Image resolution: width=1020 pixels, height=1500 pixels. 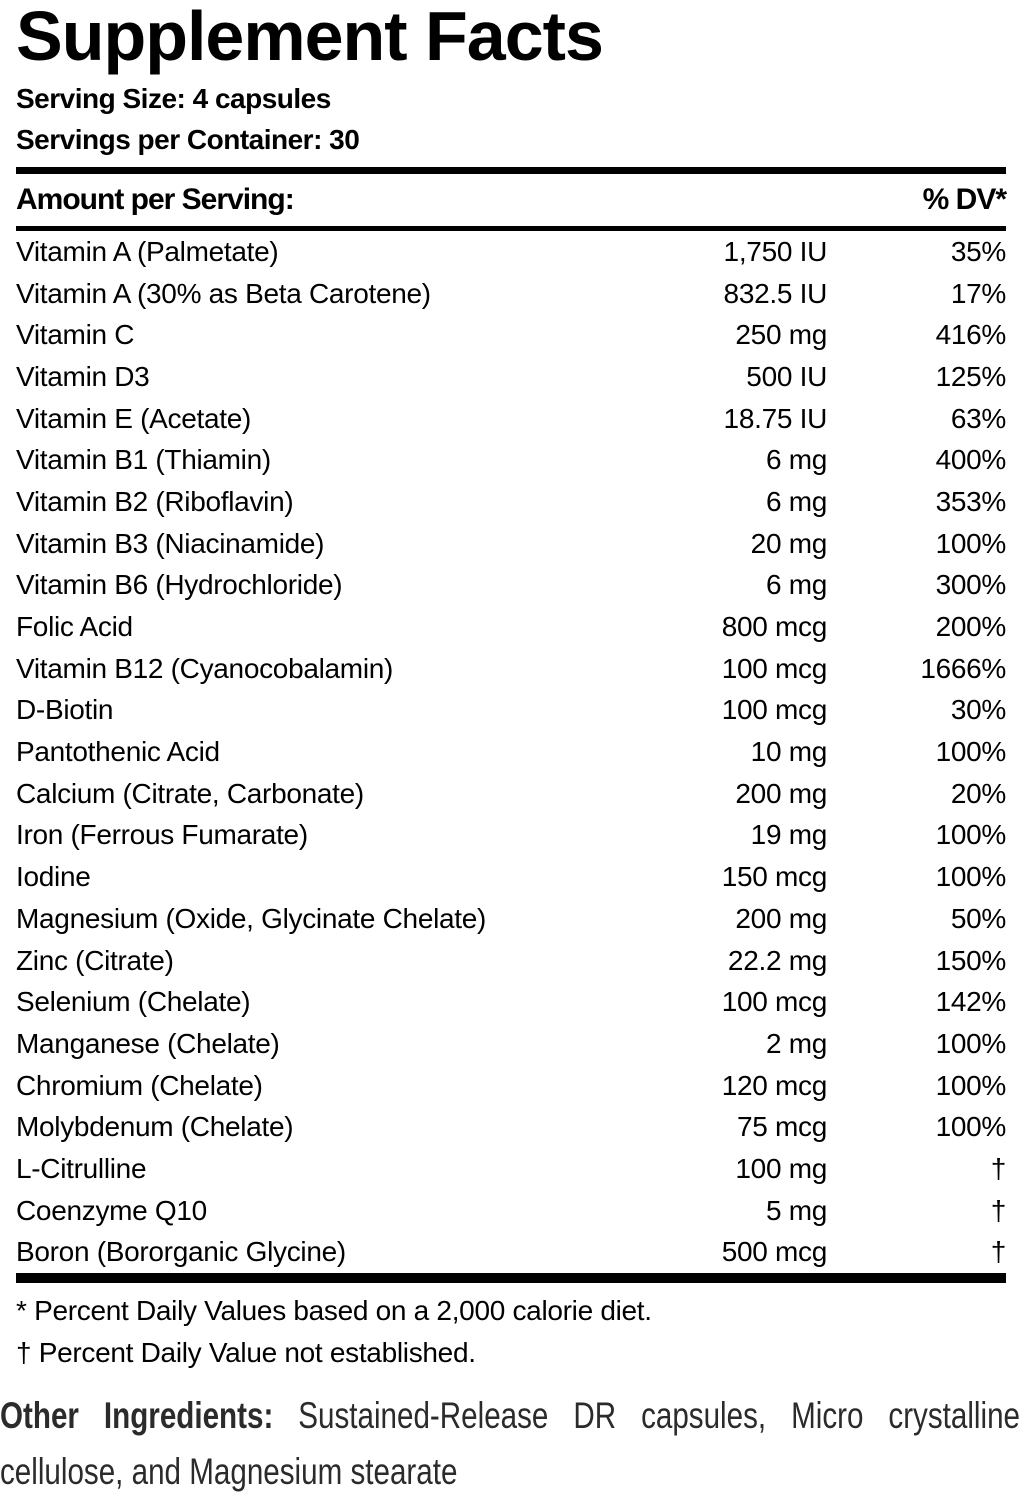 I want to click on table-row: Molybdenum (Chelate) 75 mcg 100%, so click(x=511, y=1127).